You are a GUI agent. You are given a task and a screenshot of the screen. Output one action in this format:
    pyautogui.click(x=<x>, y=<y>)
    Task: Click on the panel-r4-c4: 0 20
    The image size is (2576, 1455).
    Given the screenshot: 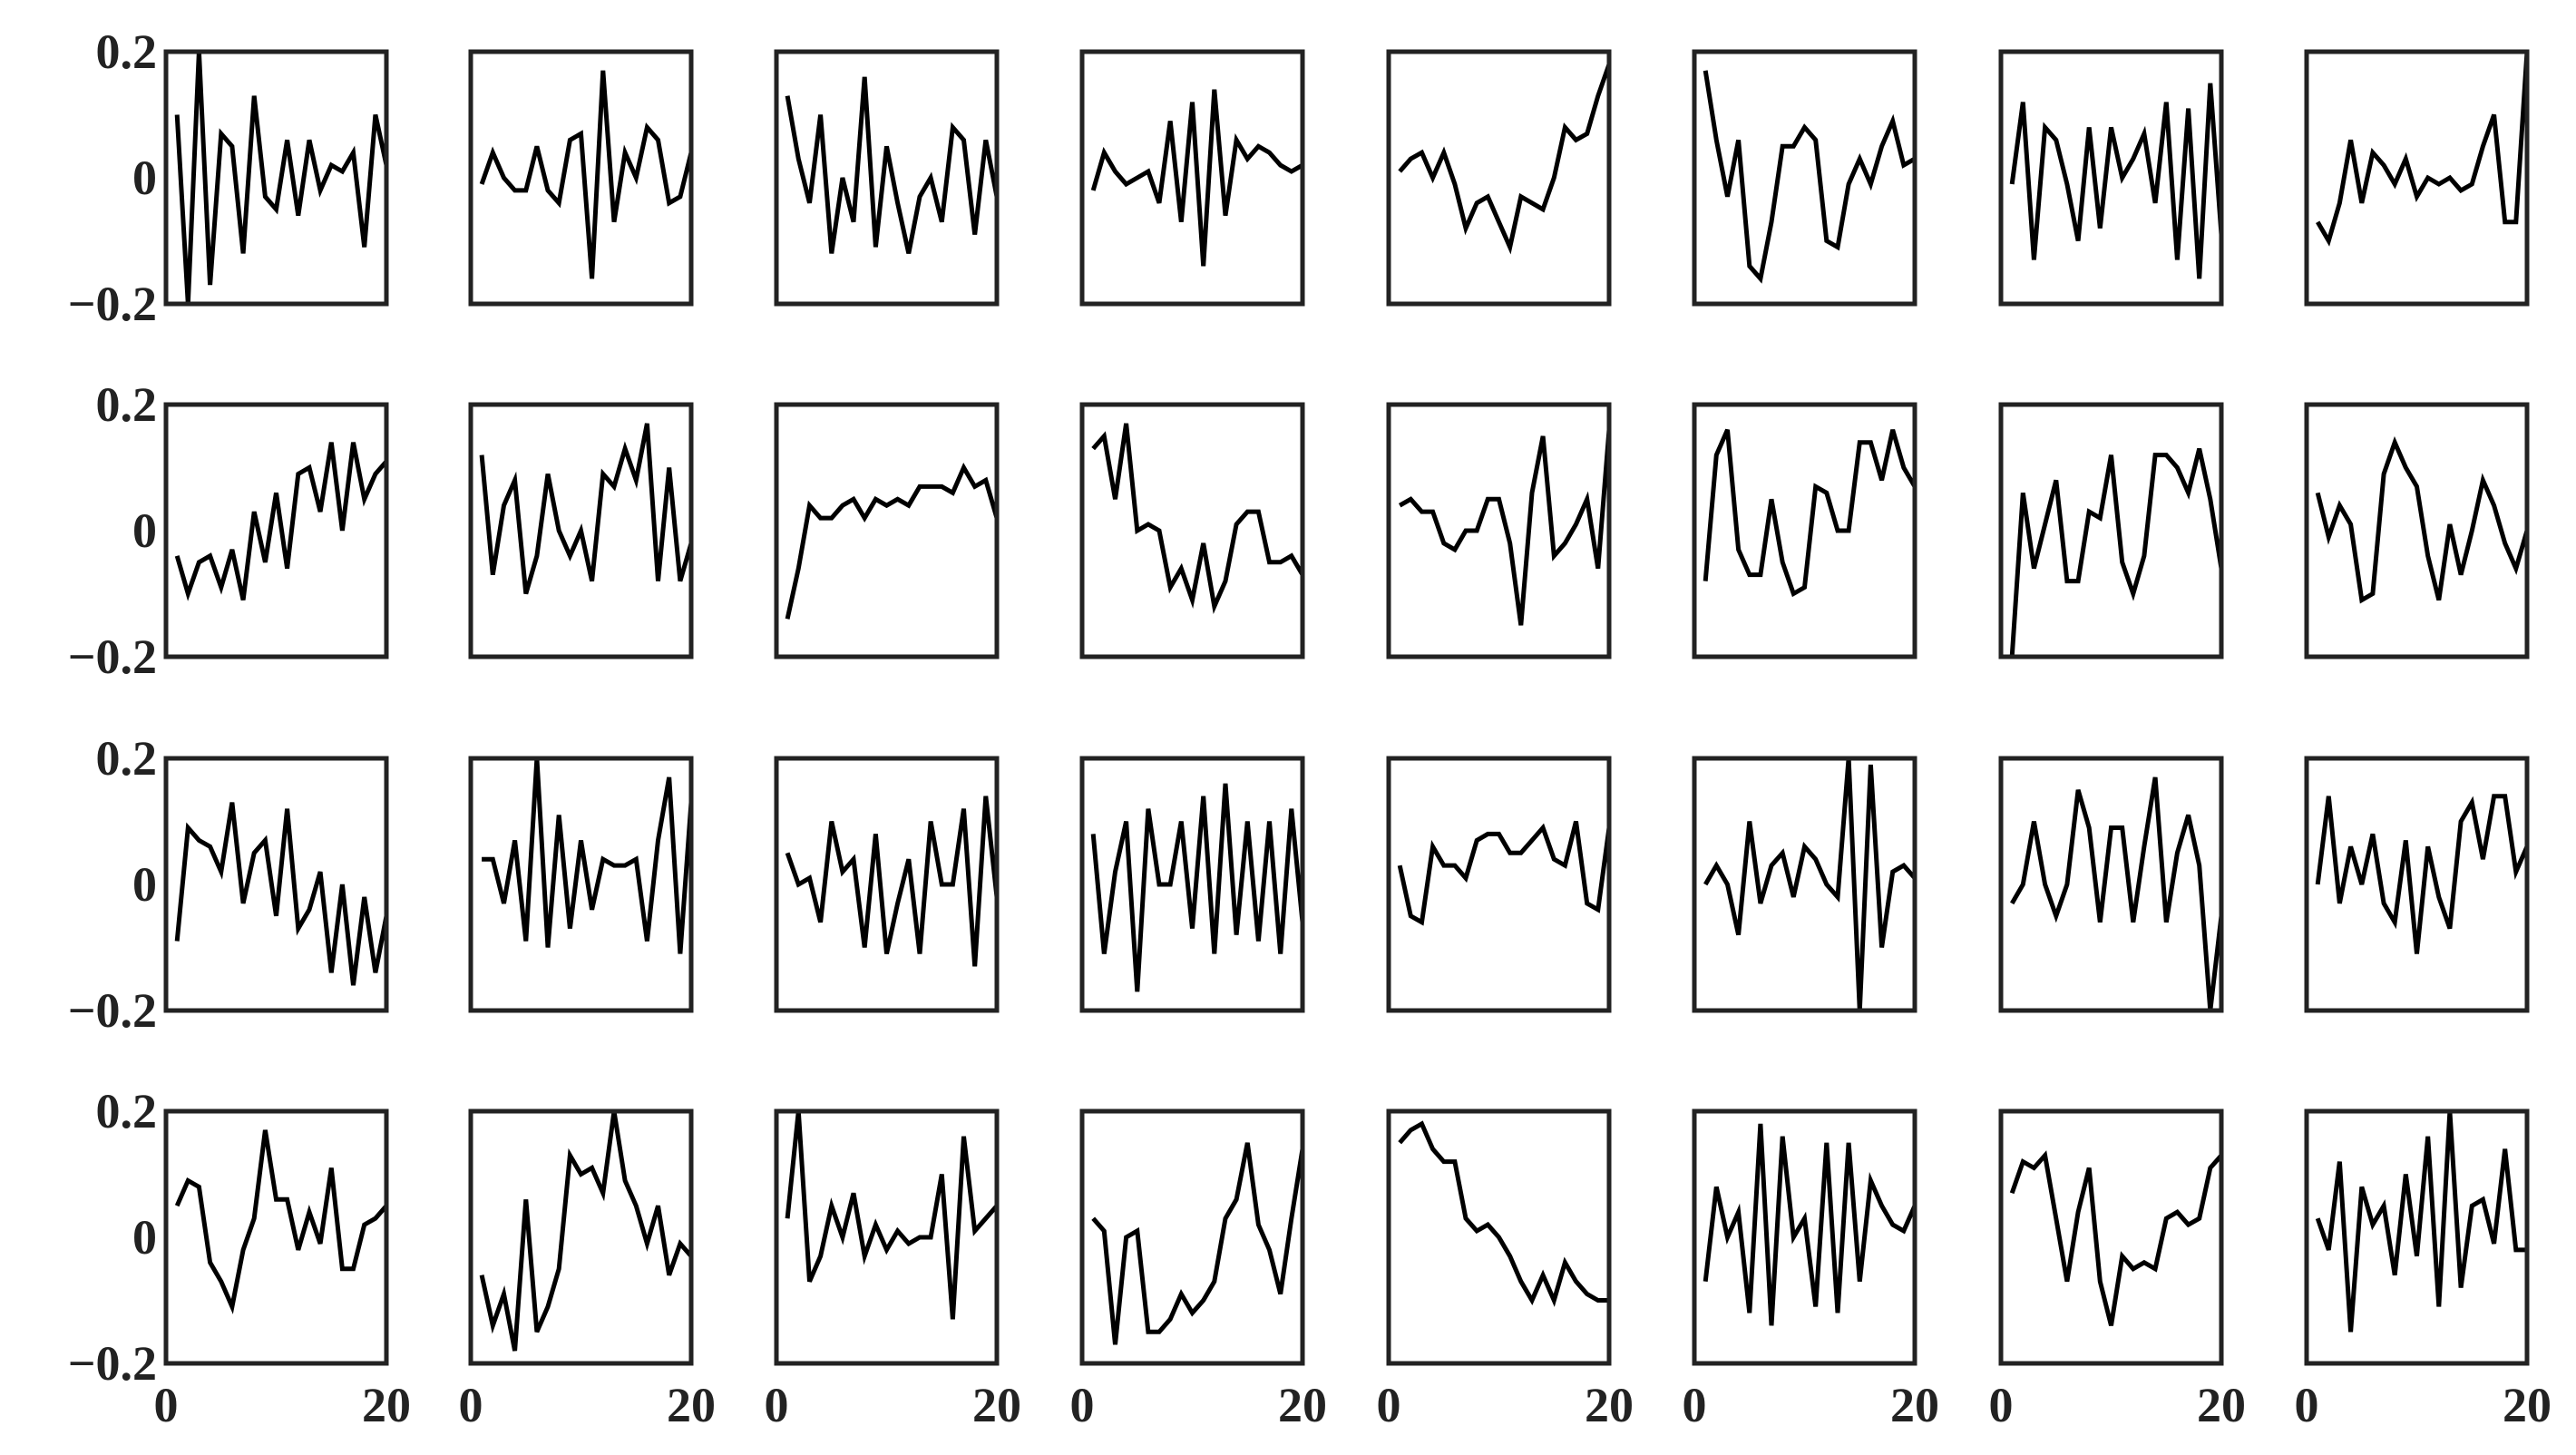 What is the action you would take?
    pyautogui.click(x=1198, y=1270)
    